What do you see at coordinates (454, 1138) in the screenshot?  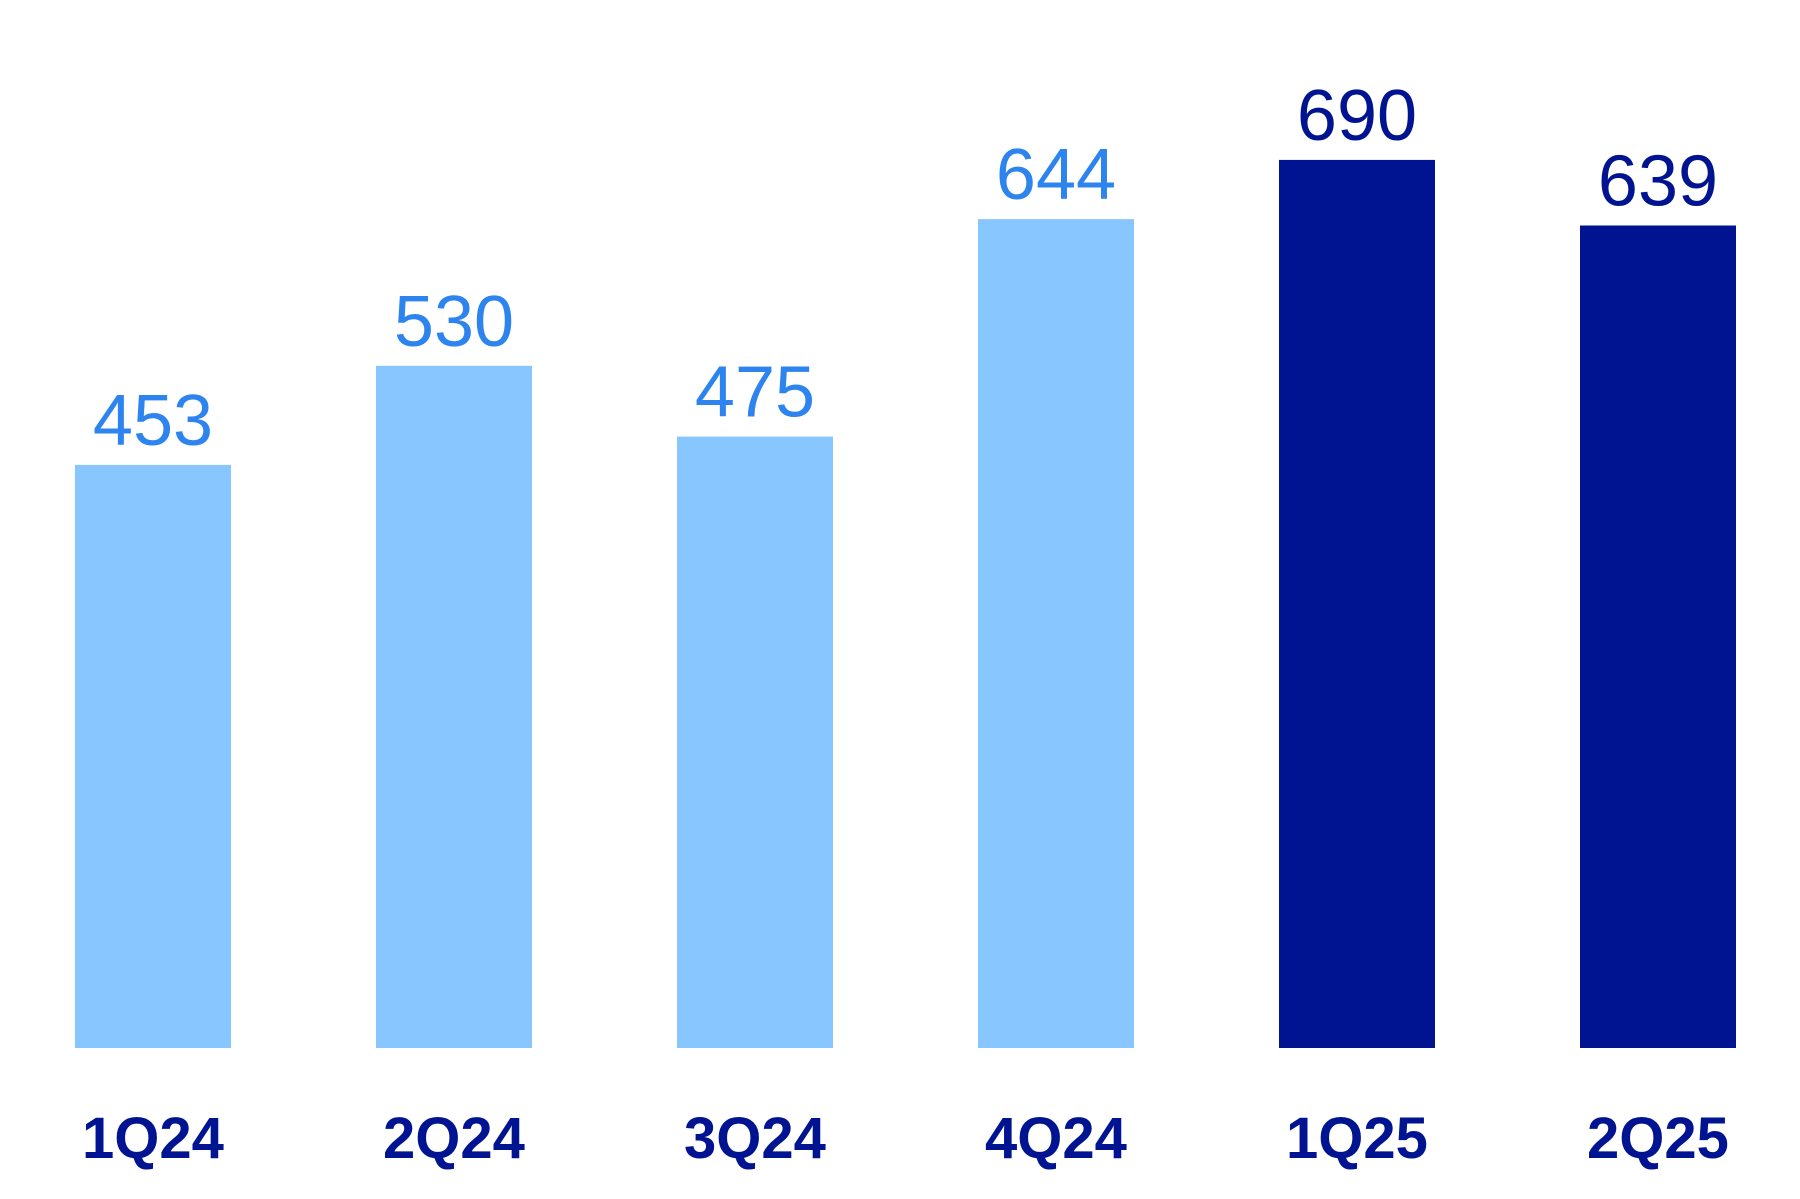 I see `category-label-2q24: 2Q24` at bounding box center [454, 1138].